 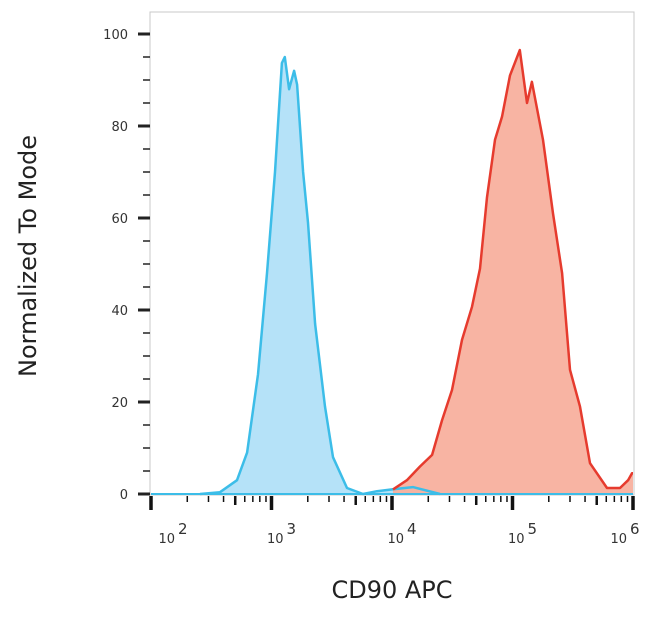 I want to click on x-tick-label: 10⁴, so click(x=401, y=533).